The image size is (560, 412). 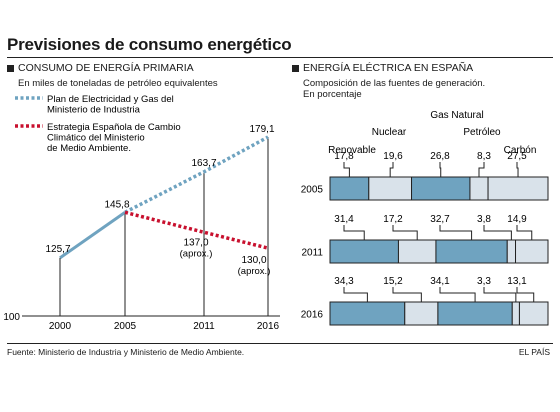 What do you see at coordinates (484, 156) in the screenshot?
I see `value-label: 8,3` at bounding box center [484, 156].